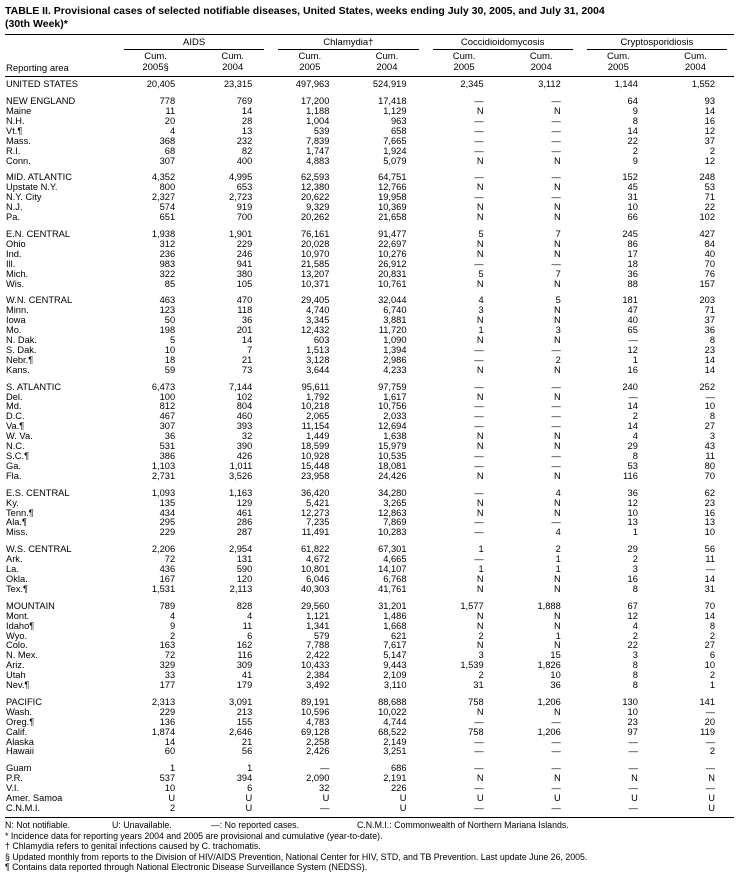  Describe the element at coordinates (709, 253) in the screenshot. I see `value-cell: 40` at that location.